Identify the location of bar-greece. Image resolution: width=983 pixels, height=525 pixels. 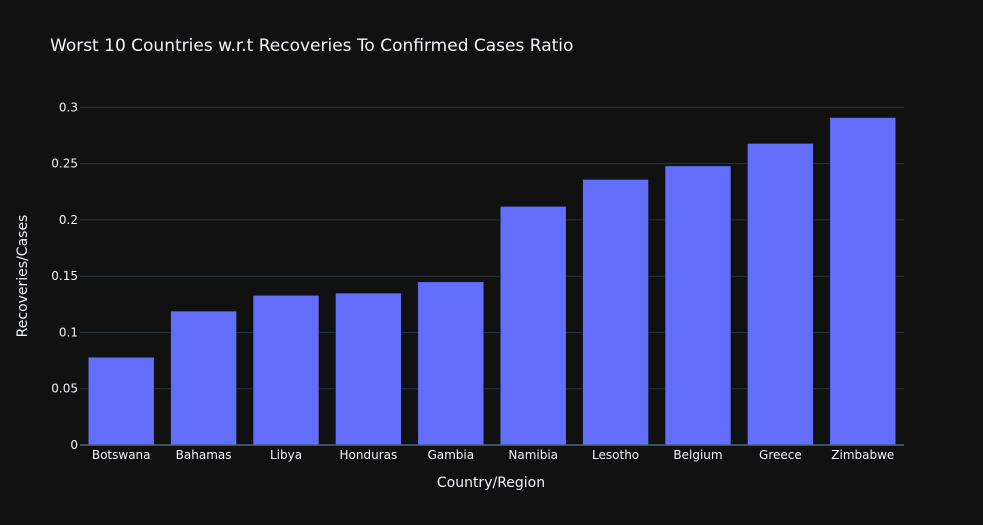
(780, 294).